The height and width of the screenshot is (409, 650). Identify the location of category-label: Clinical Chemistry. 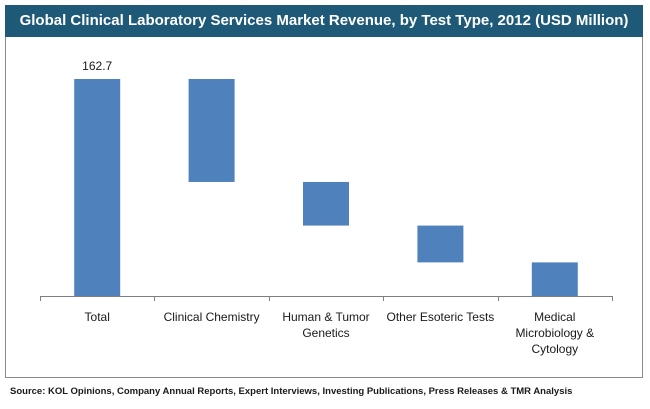
(212, 317).